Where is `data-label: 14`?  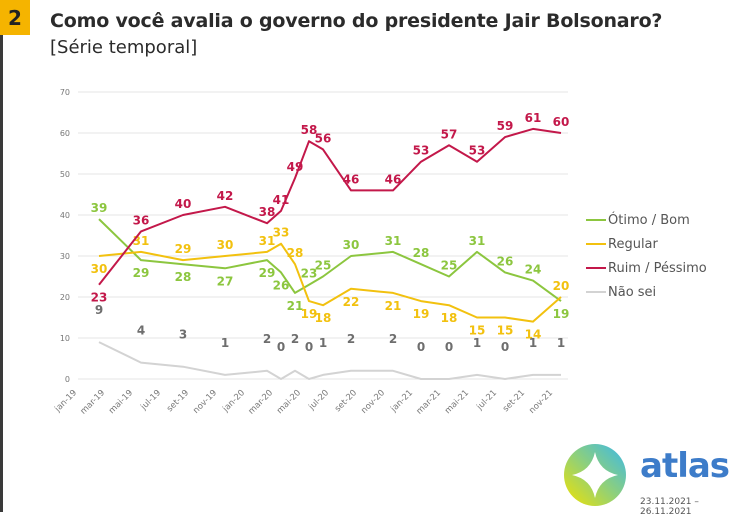 data-label: 14 is located at coordinates (533, 335).